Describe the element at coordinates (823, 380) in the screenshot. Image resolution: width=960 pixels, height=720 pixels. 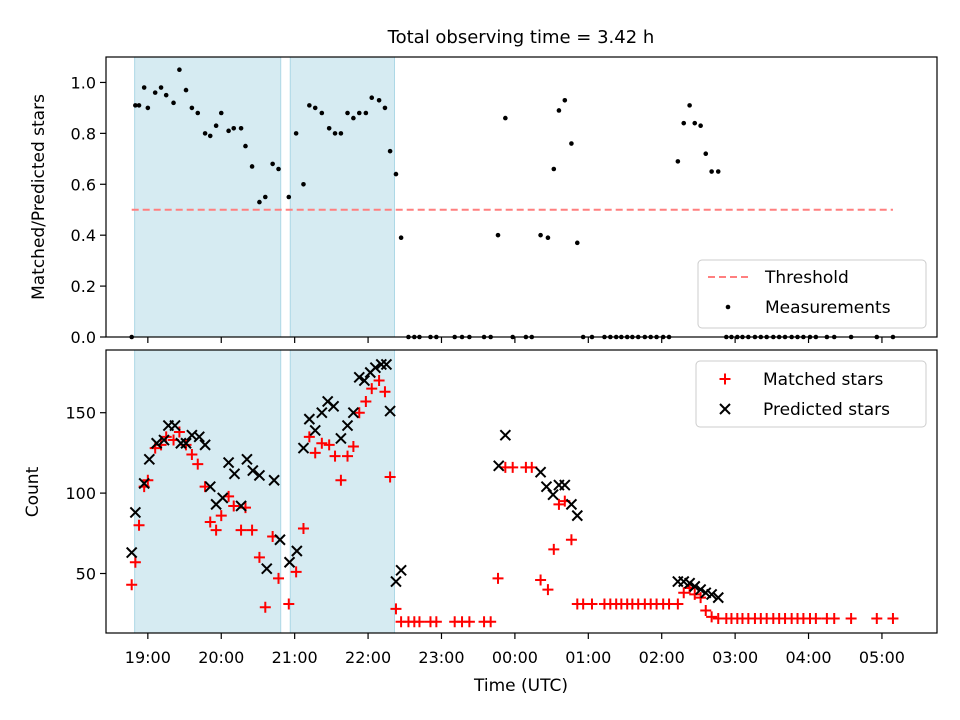
I see `legend-matched-label: Matched stars` at that location.